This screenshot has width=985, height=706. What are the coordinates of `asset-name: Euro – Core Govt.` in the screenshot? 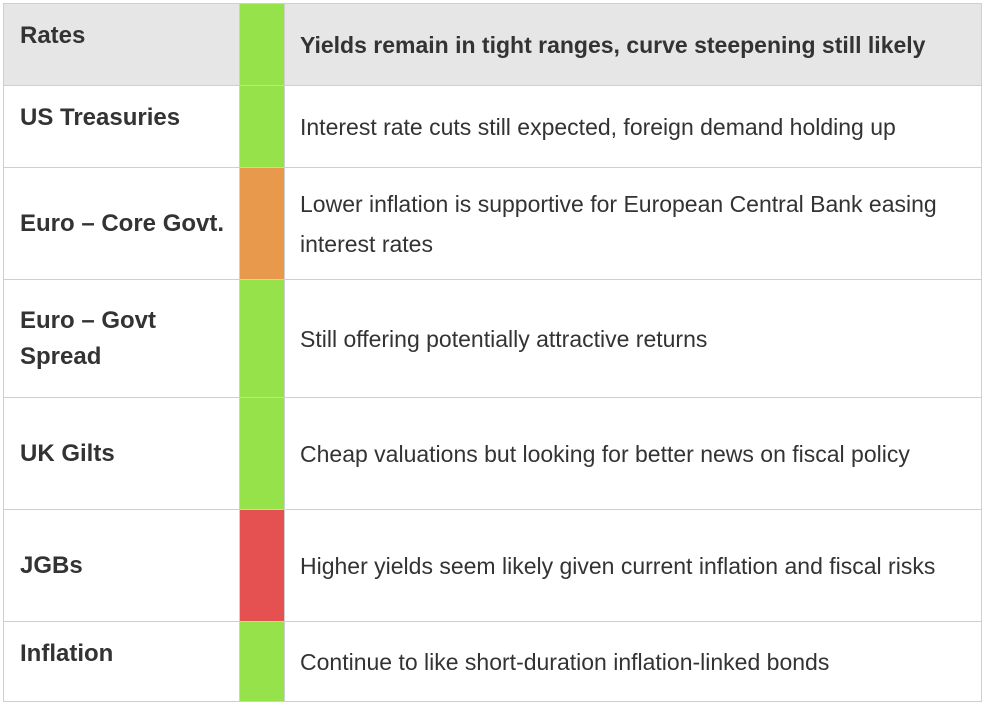 It's located at (121, 223).